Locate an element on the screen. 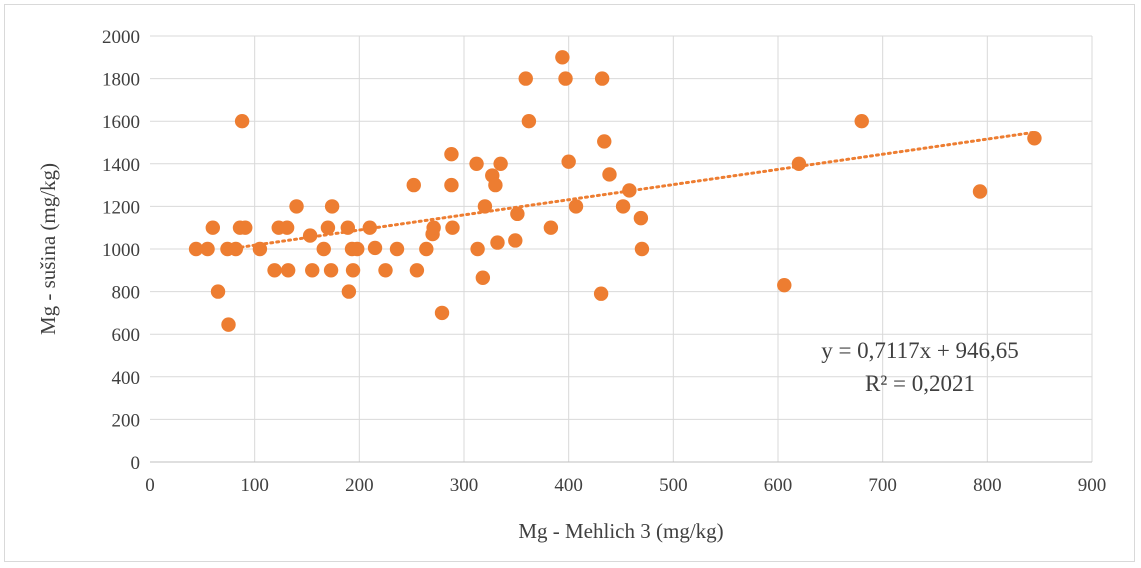  y-tick-label: 1400 is located at coordinates (121, 165).